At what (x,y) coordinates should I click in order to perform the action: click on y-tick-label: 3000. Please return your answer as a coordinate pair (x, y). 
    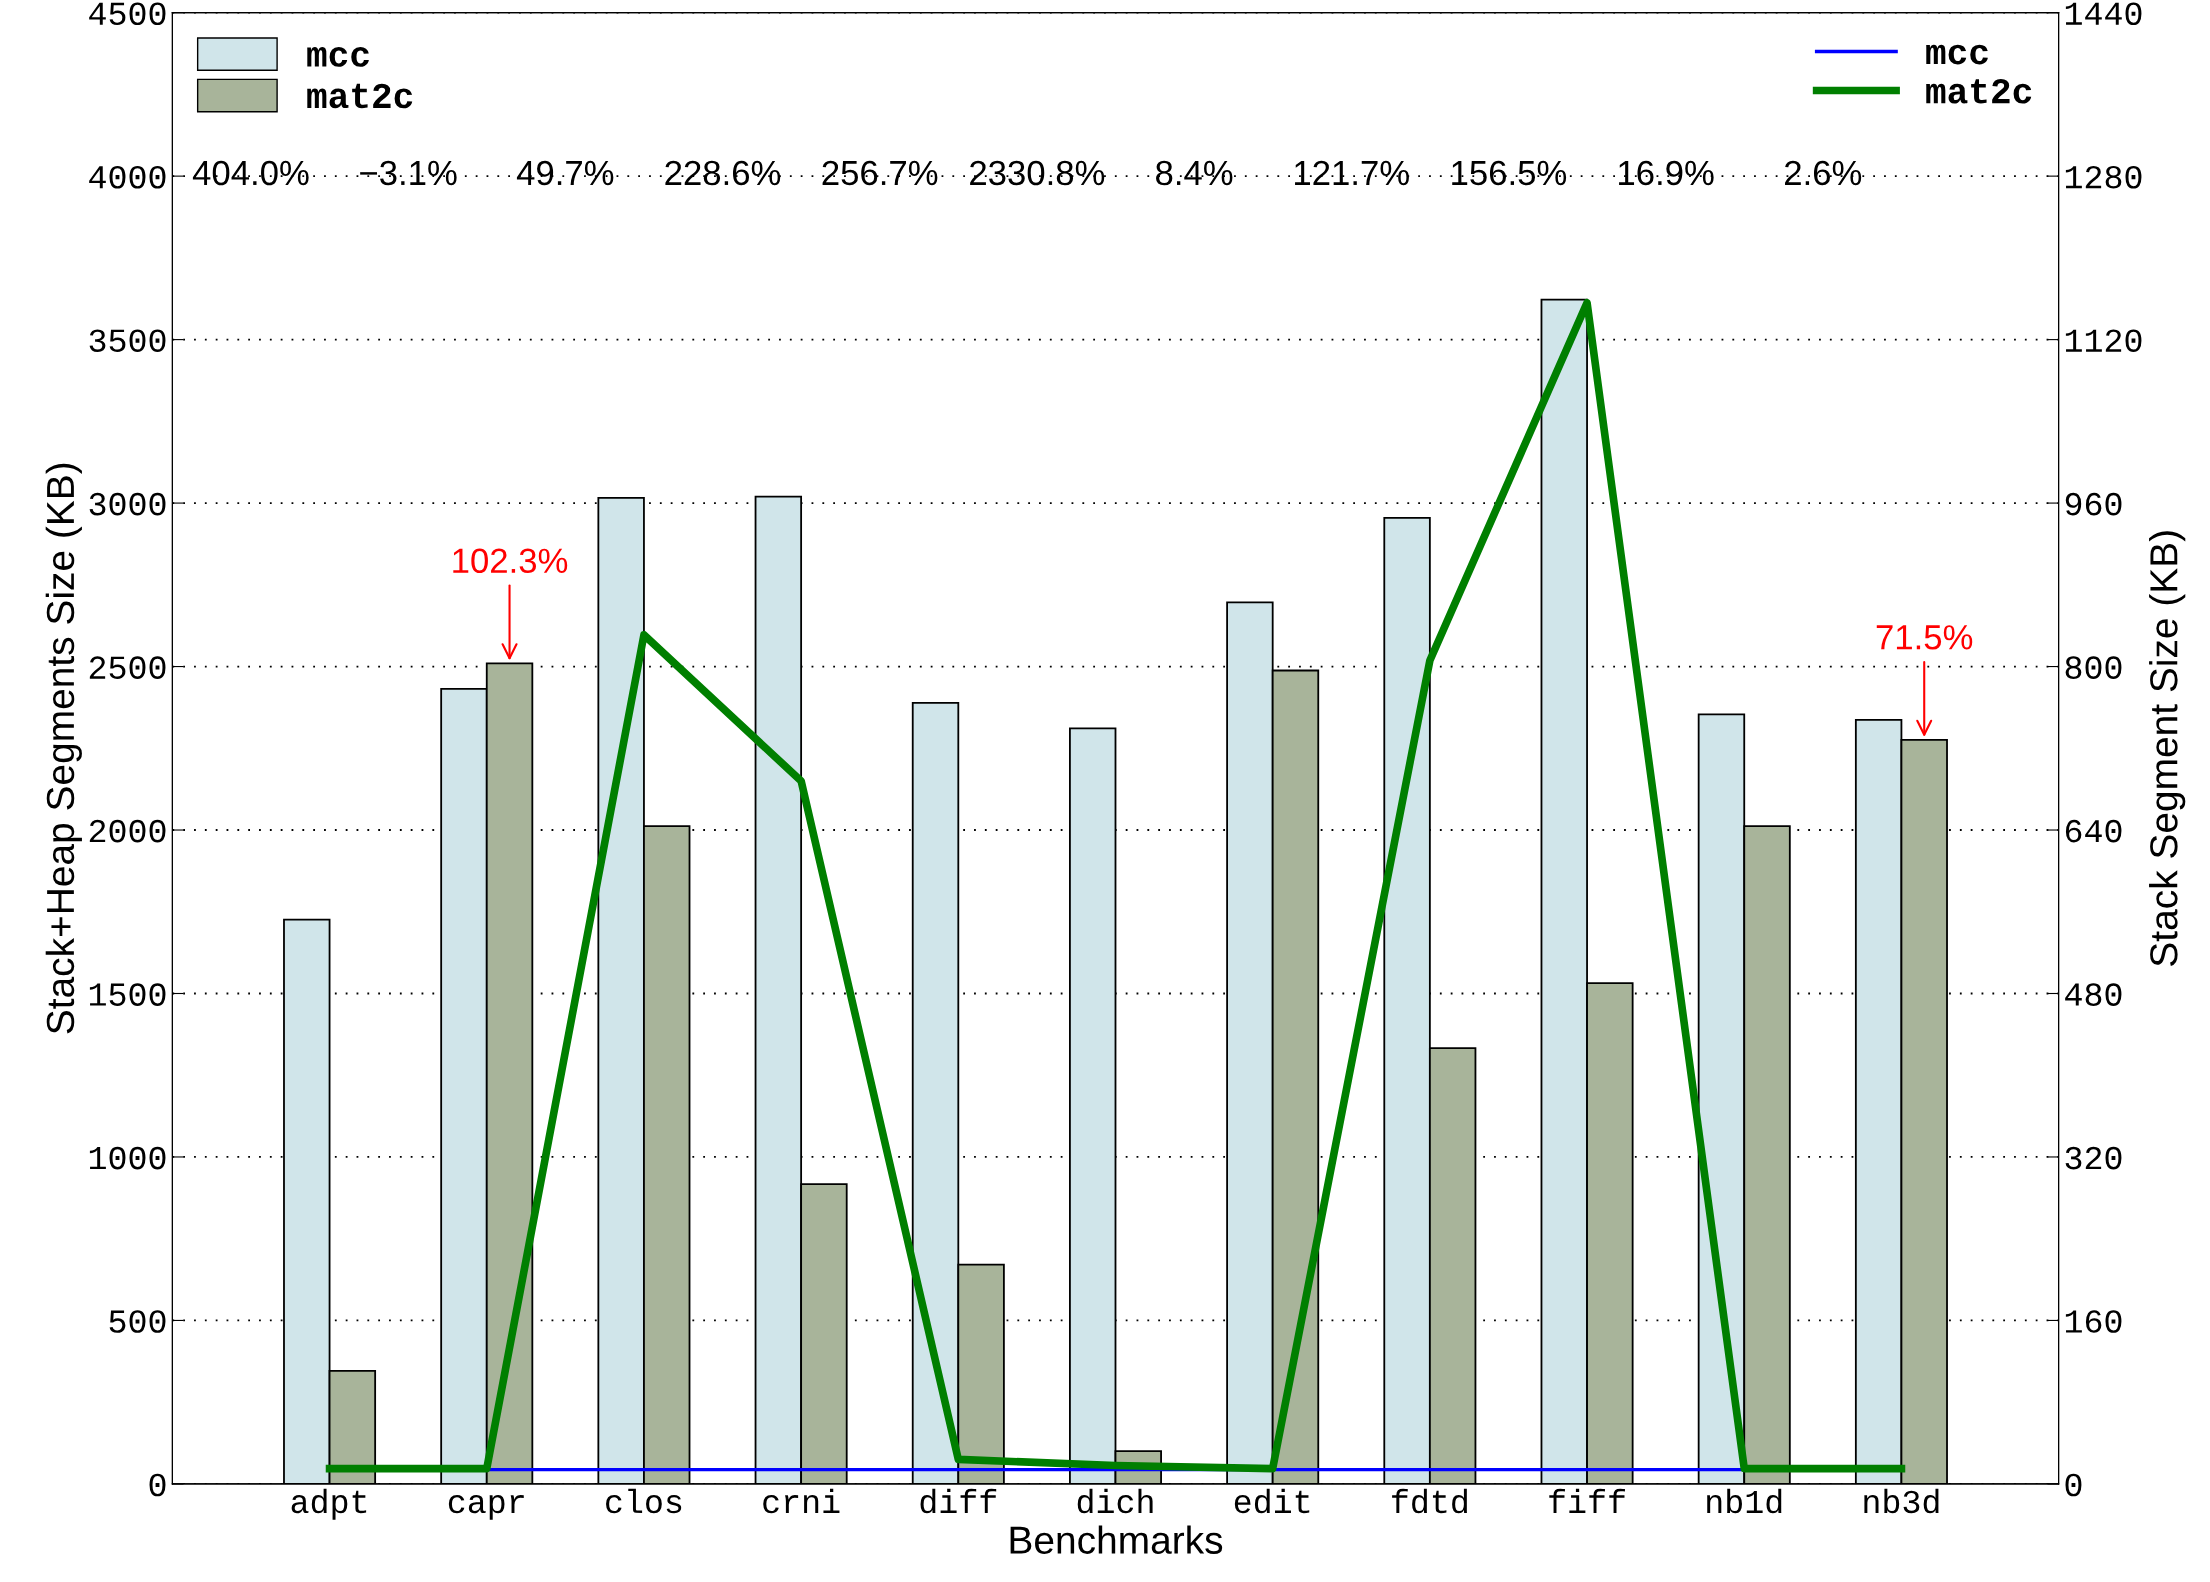
    Looking at the image, I should click on (127, 504).